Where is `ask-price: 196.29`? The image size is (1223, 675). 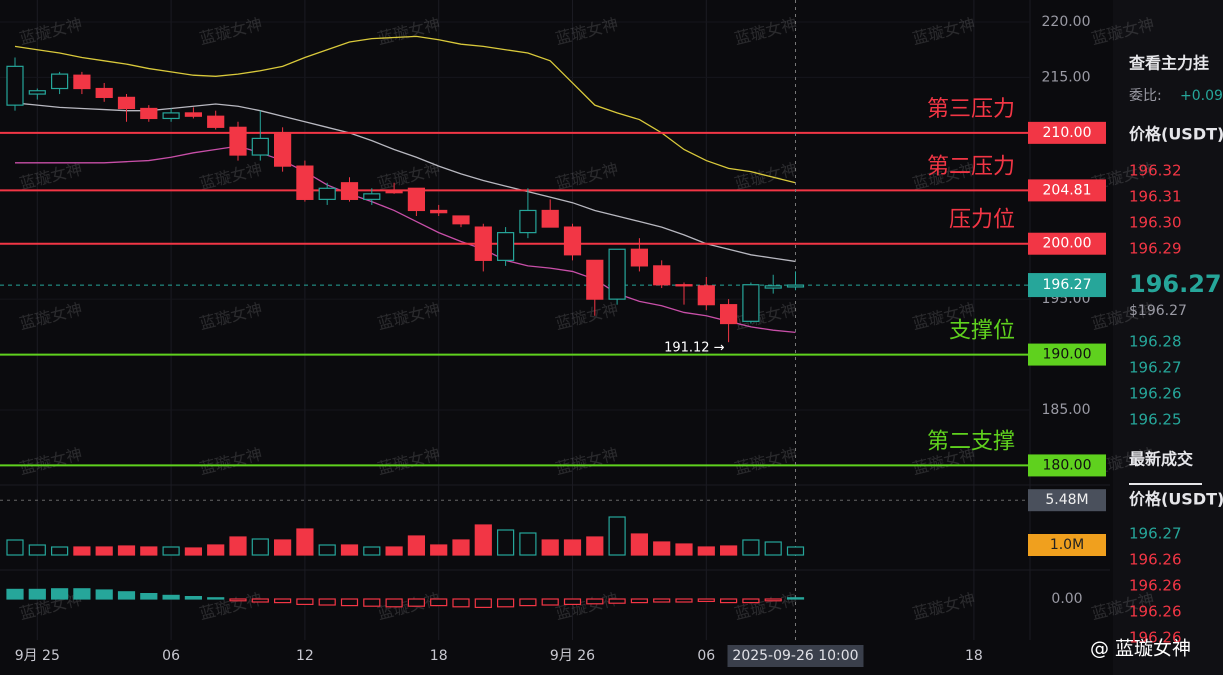
ask-price: 196.29 is located at coordinates (1155, 249).